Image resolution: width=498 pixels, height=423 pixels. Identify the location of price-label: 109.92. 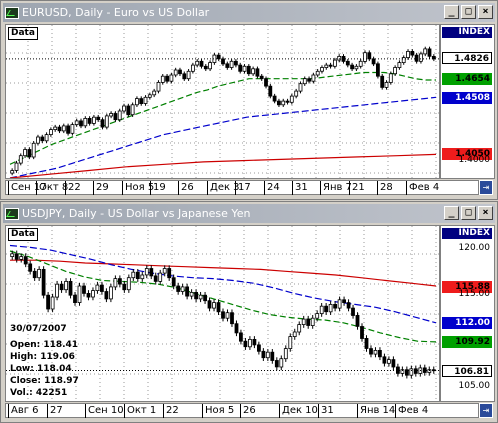
(467, 342).